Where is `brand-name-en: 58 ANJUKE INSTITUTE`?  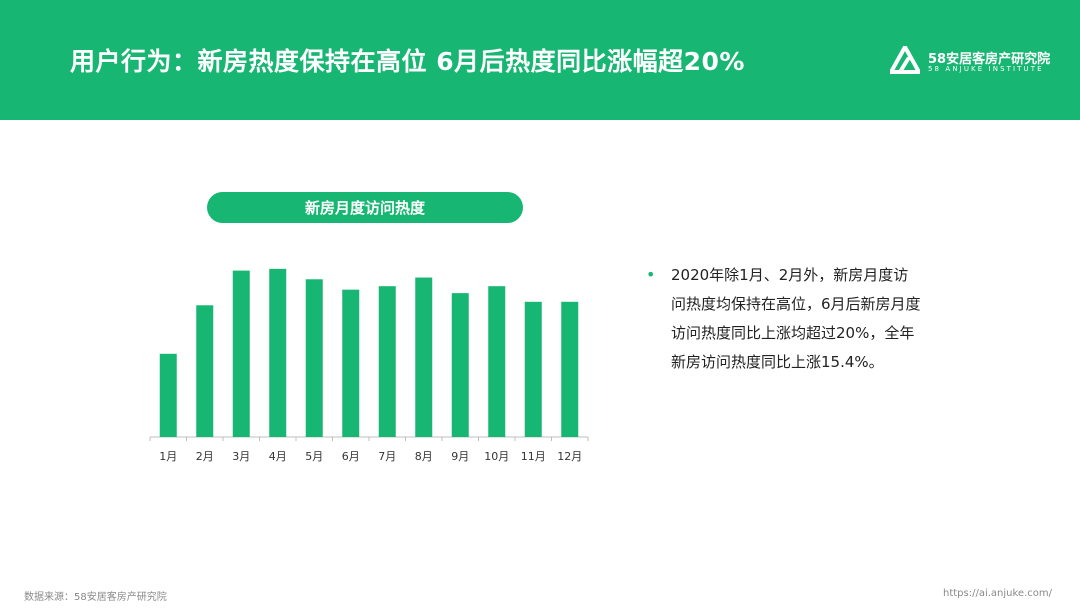 brand-name-en: 58 ANJUKE INSTITUTE is located at coordinates (986, 69).